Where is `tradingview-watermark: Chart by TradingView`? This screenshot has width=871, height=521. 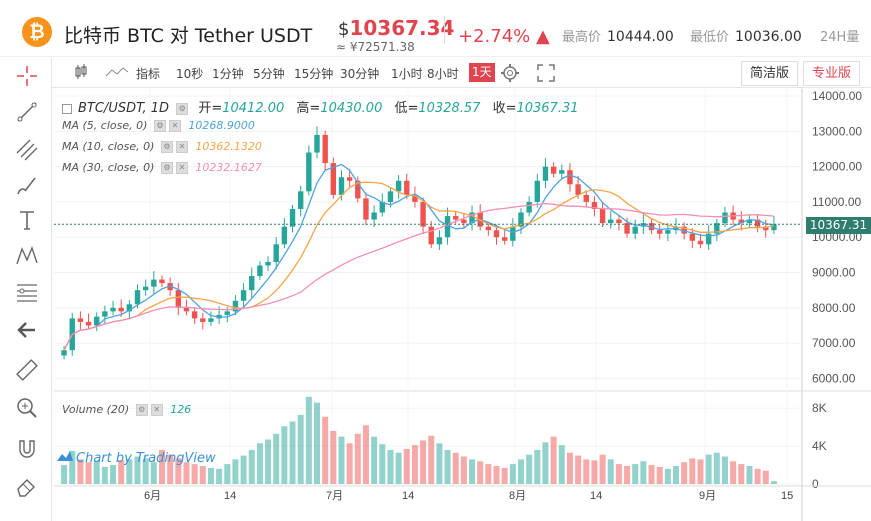
tradingview-watermark: Chart by TradingView is located at coordinates (146, 458).